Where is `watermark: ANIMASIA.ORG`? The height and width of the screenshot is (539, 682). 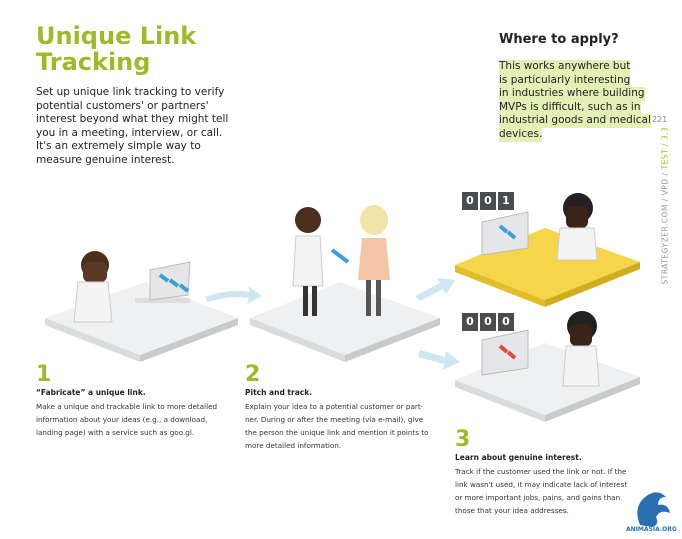
watermark: ANIMASIA.ORG is located at coordinates (651, 529).